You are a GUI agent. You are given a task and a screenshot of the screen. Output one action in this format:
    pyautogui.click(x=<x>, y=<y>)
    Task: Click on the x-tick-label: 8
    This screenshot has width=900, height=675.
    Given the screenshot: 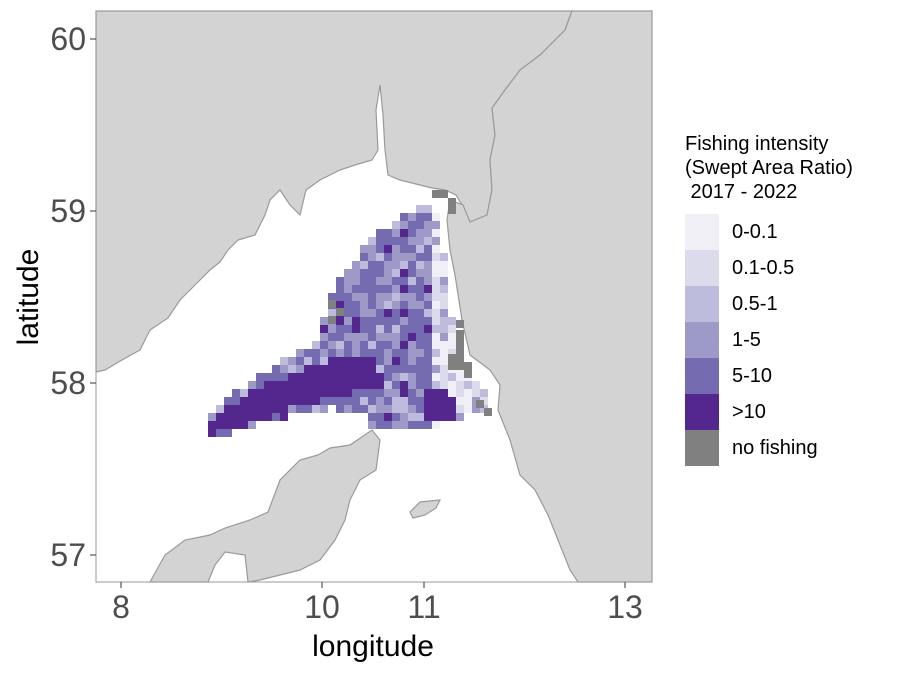 What is the action you would take?
    pyautogui.click(x=121, y=607)
    